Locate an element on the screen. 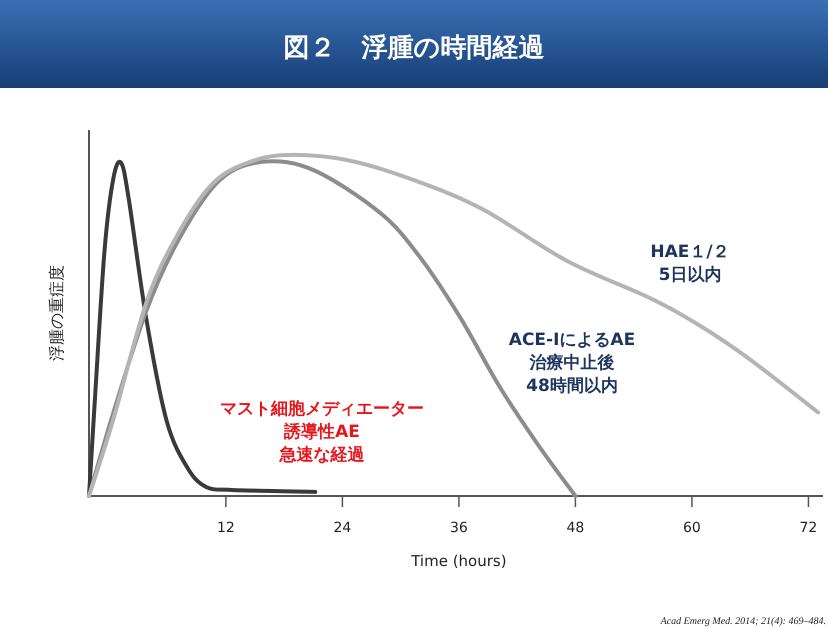 This screenshot has width=828, height=627. chart-title: 図２ 浮腫の時間経過 is located at coordinates (414, 48).